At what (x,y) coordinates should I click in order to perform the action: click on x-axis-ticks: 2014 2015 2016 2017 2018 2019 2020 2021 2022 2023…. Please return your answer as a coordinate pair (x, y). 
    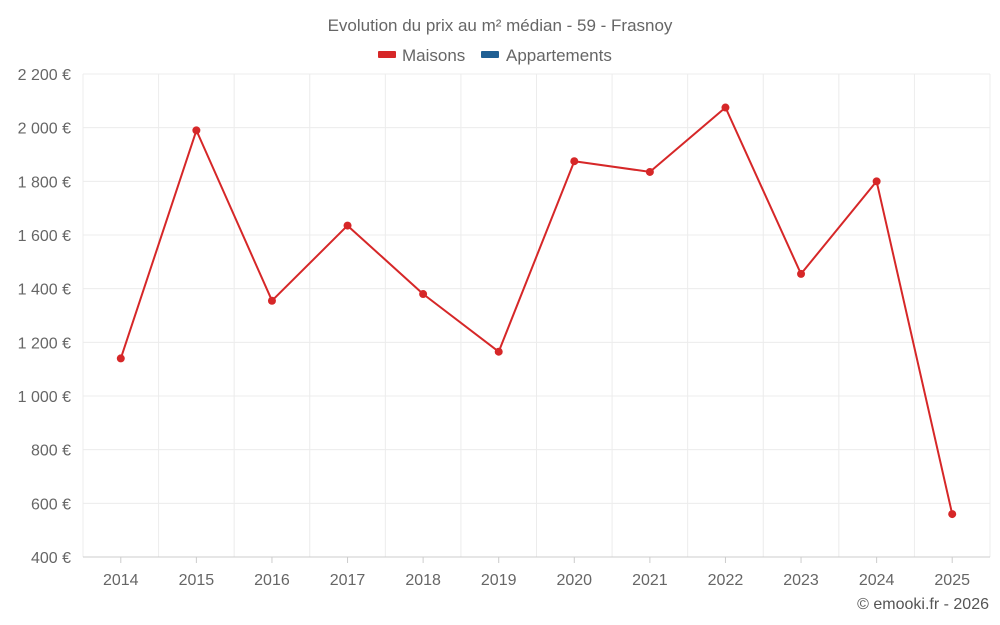
    Looking at the image, I should click on (536, 573).